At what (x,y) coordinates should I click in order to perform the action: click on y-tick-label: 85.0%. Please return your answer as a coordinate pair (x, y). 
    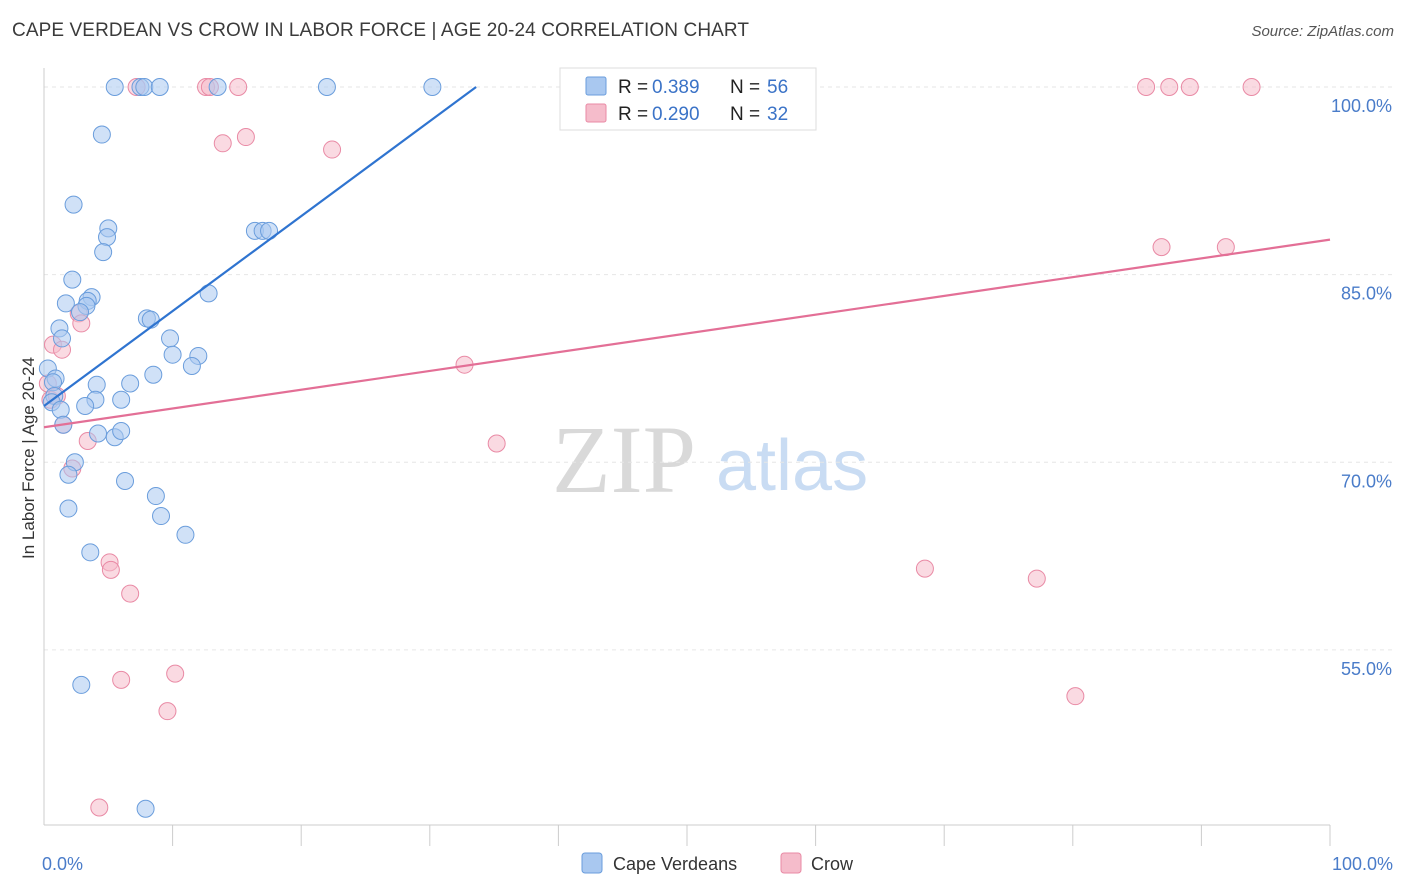
    Looking at the image, I should click on (1366, 294).